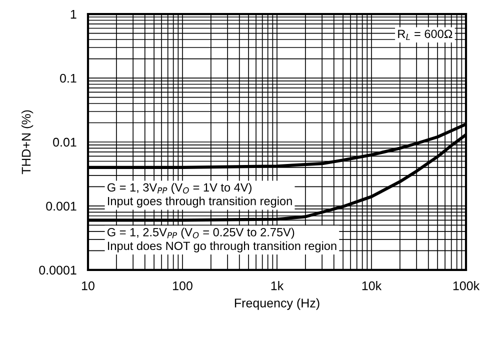 Image resolution: width=500 pixels, height=343 pixels. I want to click on x-tick-label: 10k, so click(372, 285).